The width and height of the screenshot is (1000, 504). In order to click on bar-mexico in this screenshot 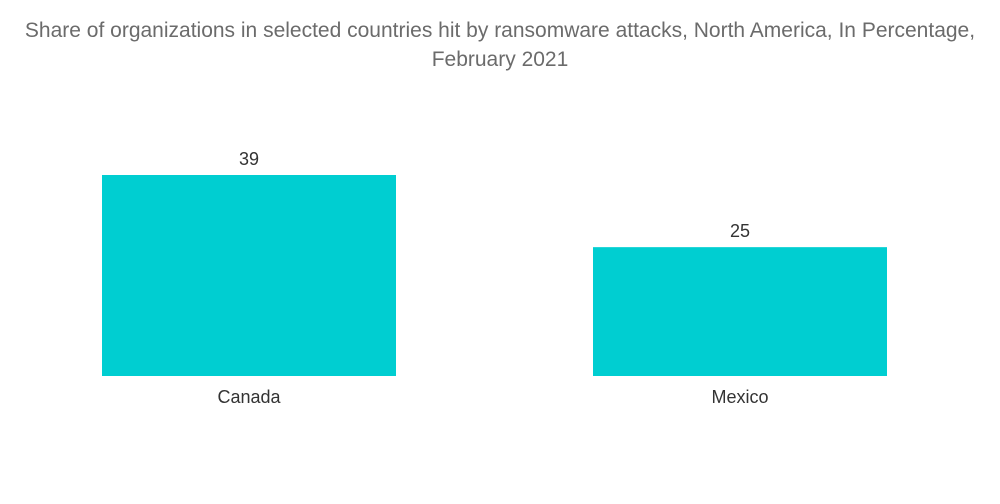, I will do `click(740, 311)`.